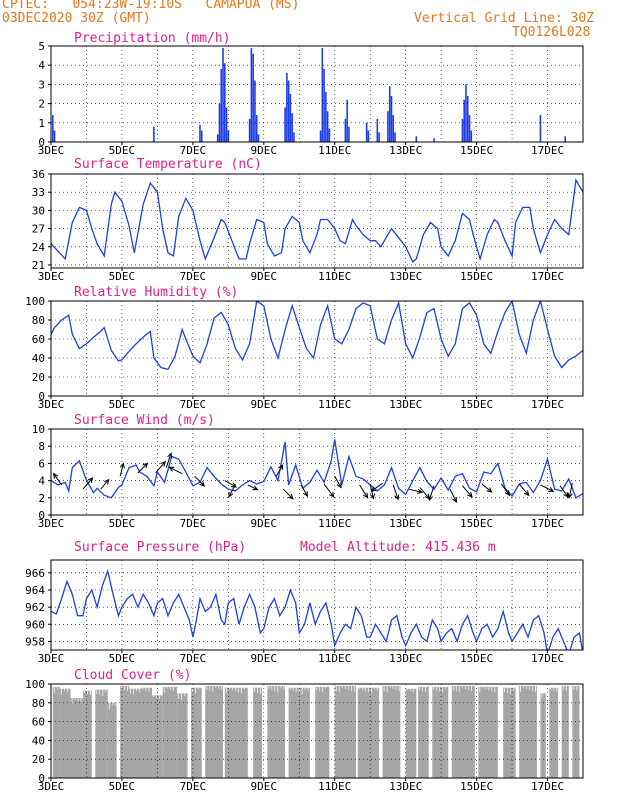  What do you see at coordinates (160, 547) in the screenshot?
I see `panel-title: Surface Pressure (hPa)` at bounding box center [160, 547].